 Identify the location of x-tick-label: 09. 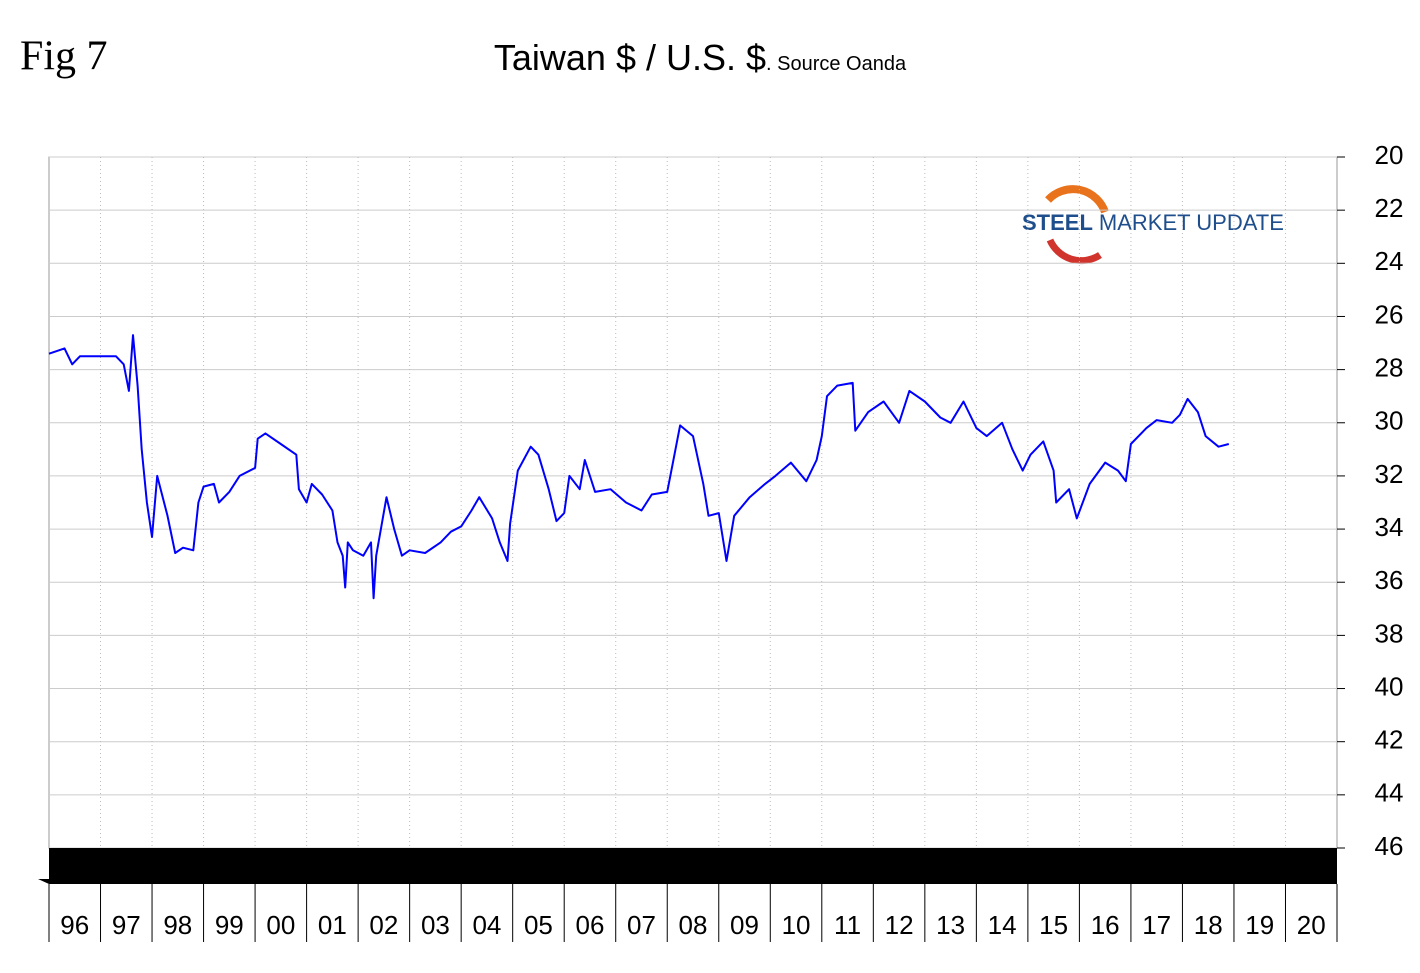
(744, 925).